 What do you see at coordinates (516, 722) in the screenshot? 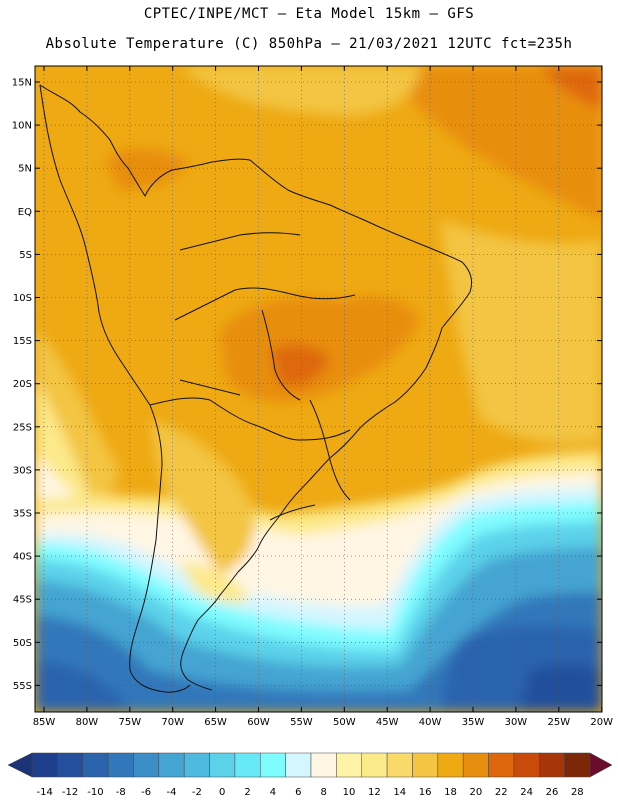
I see `lon-label: 30W` at bounding box center [516, 722].